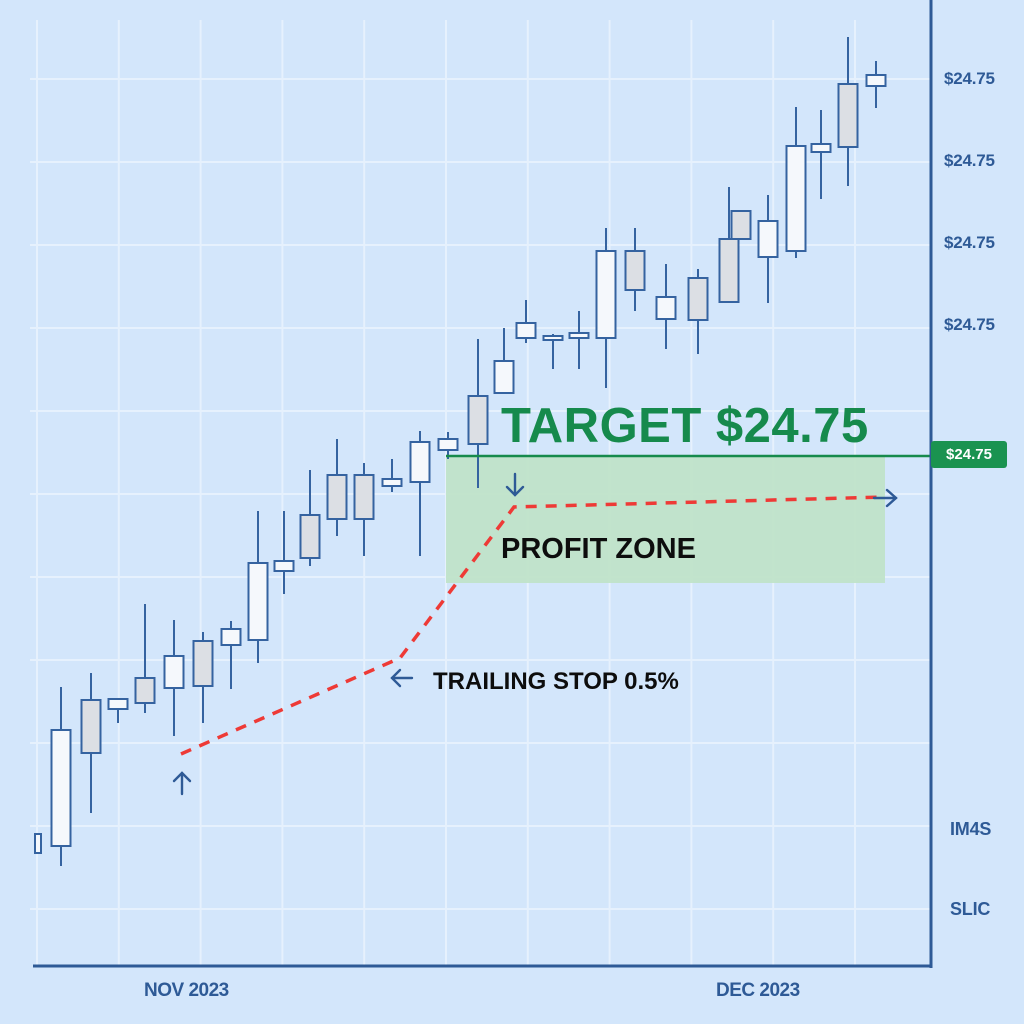 The image size is (1024, 1024). Describe the element at coordinates (402, 678) in the screenshot. I see `arrow-left-icon` at that location.